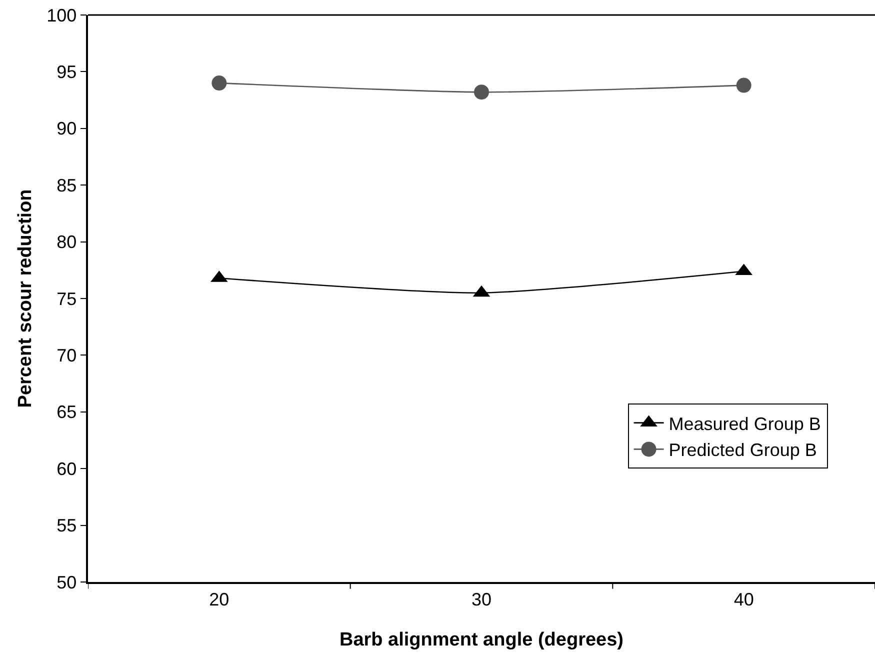  I want to click on y-axis-title: Percent scour reduction, so click(25, 298).